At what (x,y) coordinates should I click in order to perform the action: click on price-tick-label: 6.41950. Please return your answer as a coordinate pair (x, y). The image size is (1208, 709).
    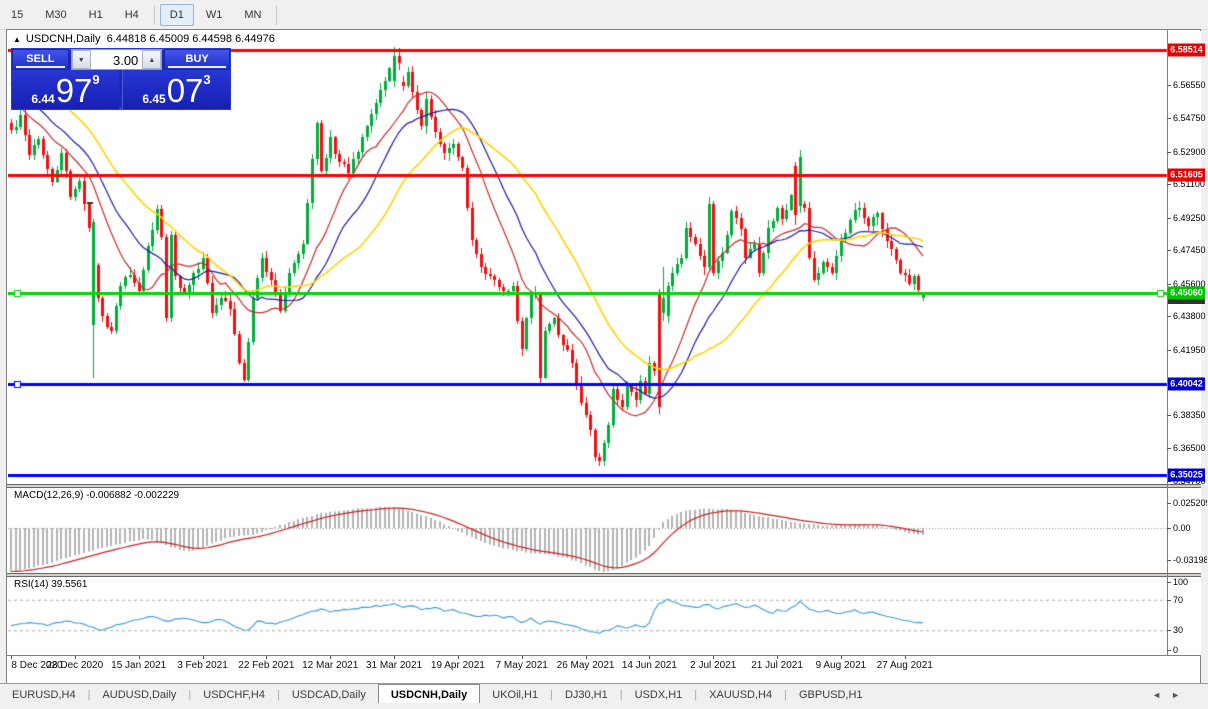
    Looking at the image, I should click on (1189, 349).